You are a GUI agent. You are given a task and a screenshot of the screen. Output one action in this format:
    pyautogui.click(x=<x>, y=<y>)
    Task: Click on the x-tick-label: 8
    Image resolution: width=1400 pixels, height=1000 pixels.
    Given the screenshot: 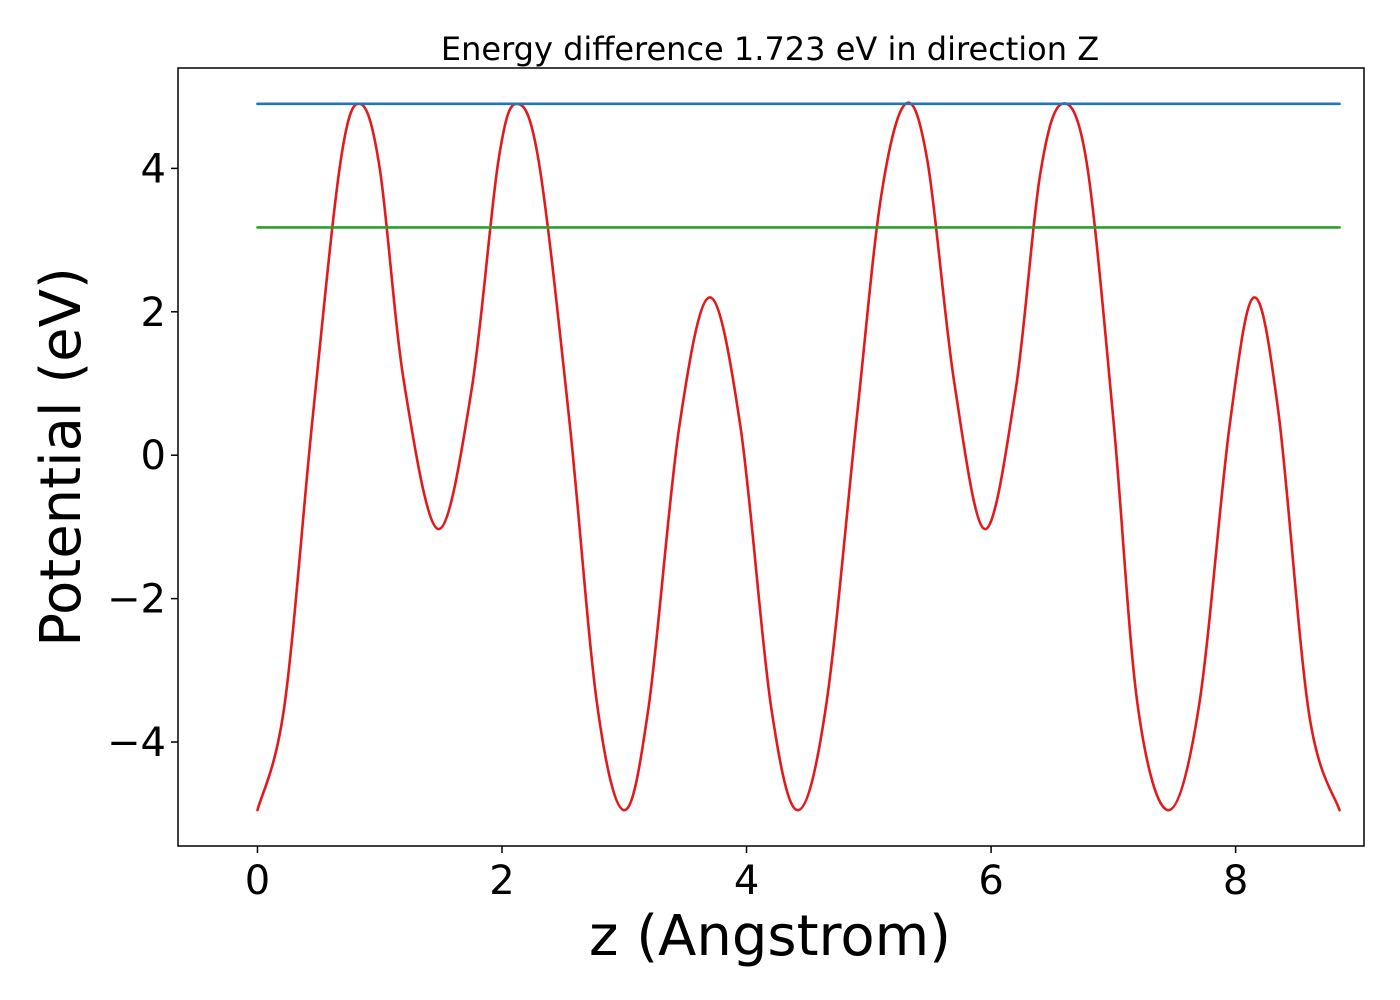 What is the action you would take?
    pyautogui.click(x=1235, y=881)
    